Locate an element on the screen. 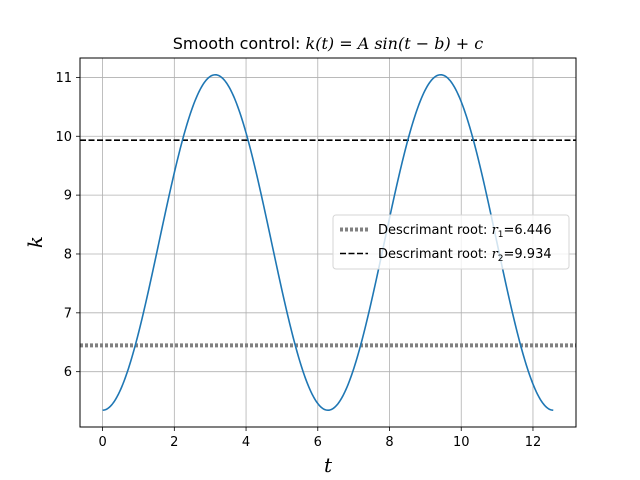  x-tick-label: 6 is located at coordinates (318, 442).